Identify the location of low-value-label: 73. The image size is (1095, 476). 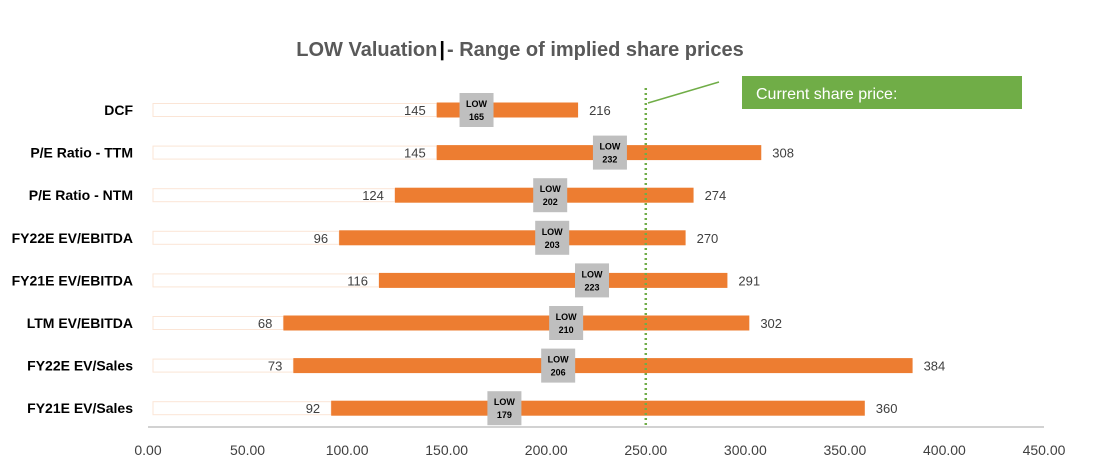
(275, 366).